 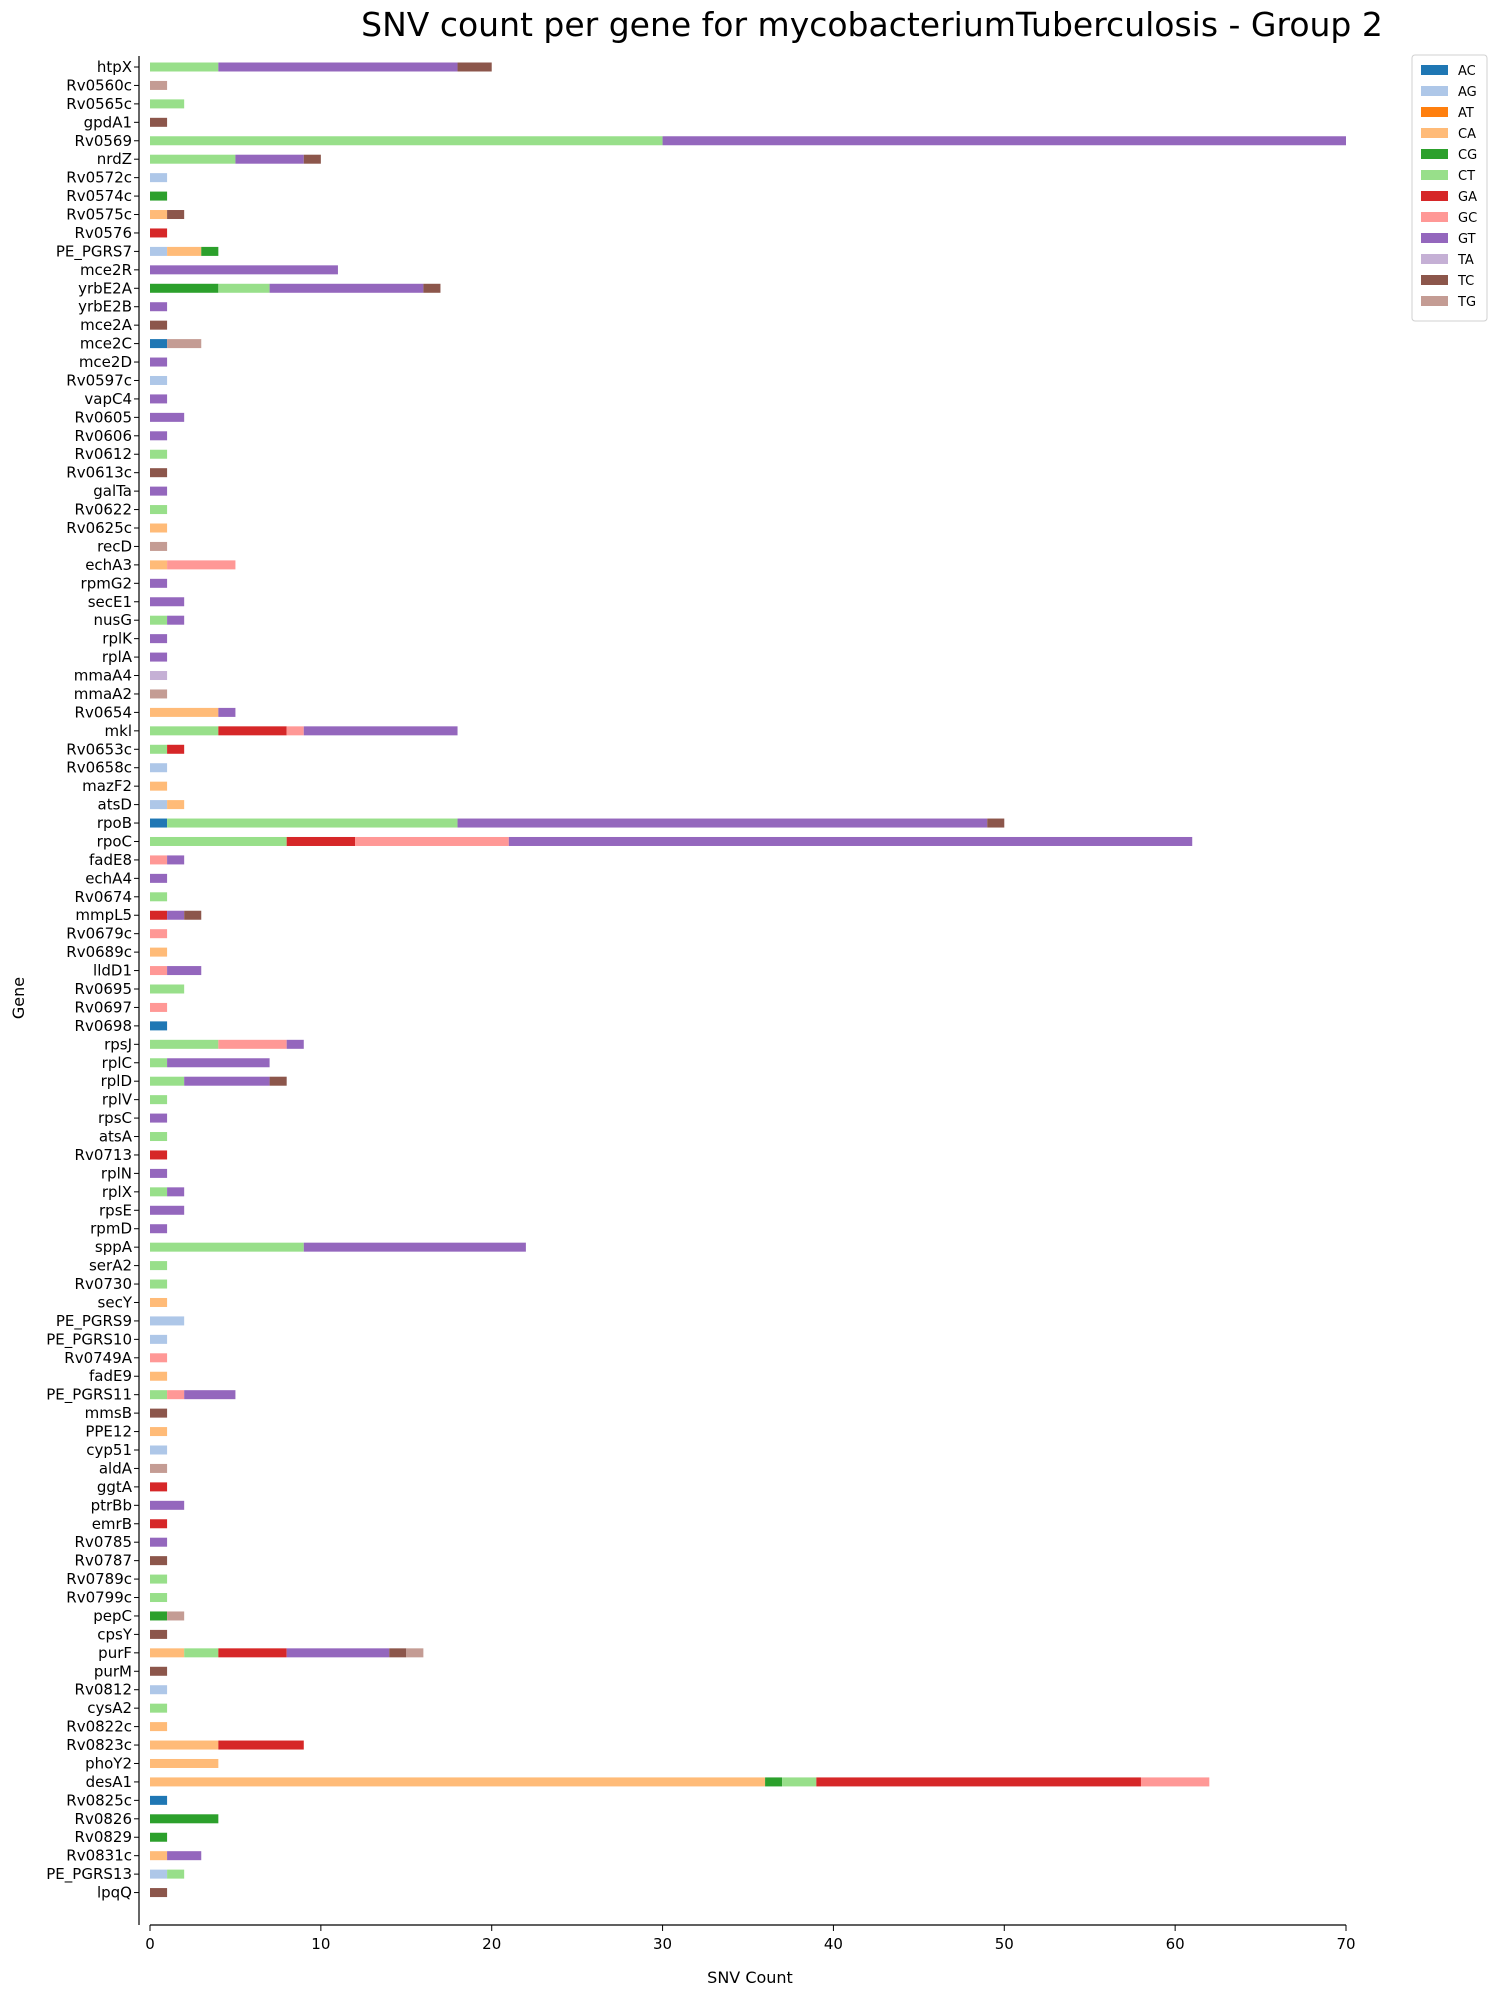 What do you see at coordinates (94, 1321) in the screenshot?
I see `y-tick-label: PE_PGRS9` at bounding box center [94, 1321].